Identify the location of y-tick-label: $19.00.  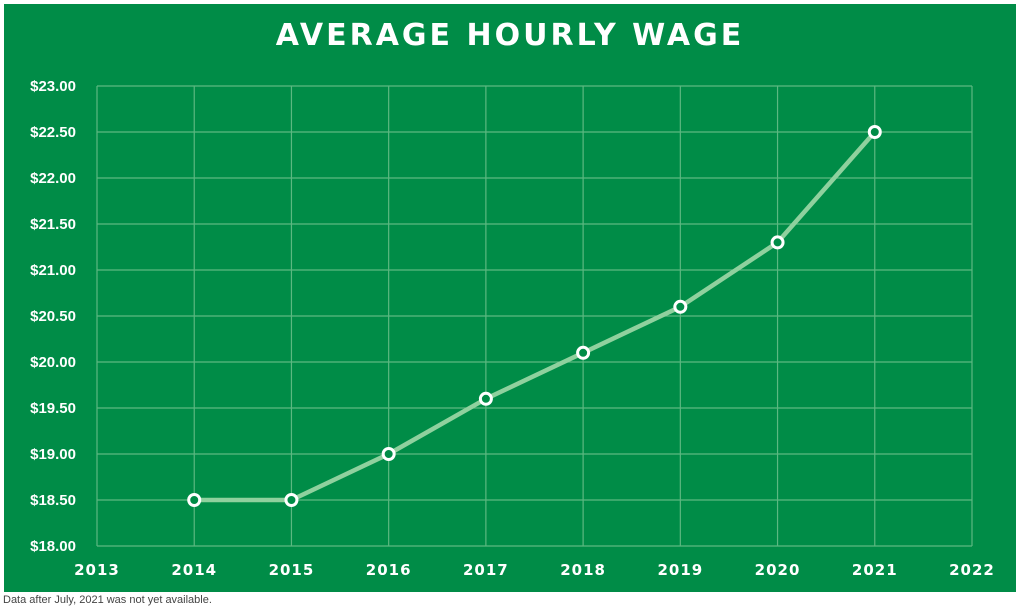
(53, 454).